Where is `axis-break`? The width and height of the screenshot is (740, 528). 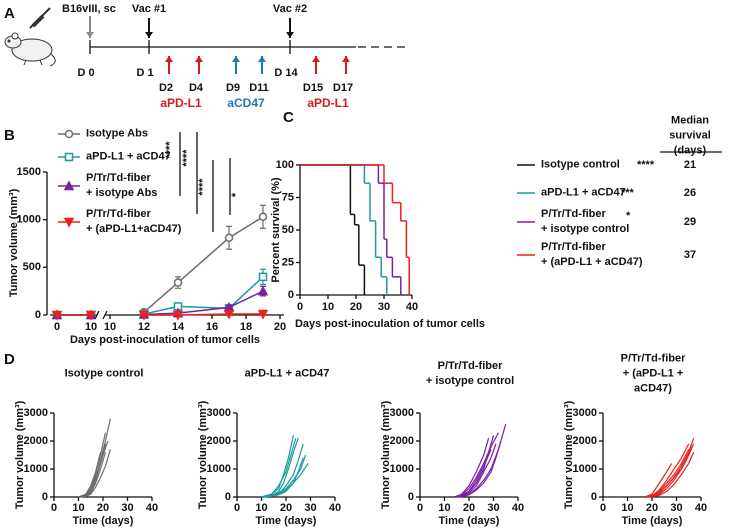 axis-break is located at coordinates (101, 315).